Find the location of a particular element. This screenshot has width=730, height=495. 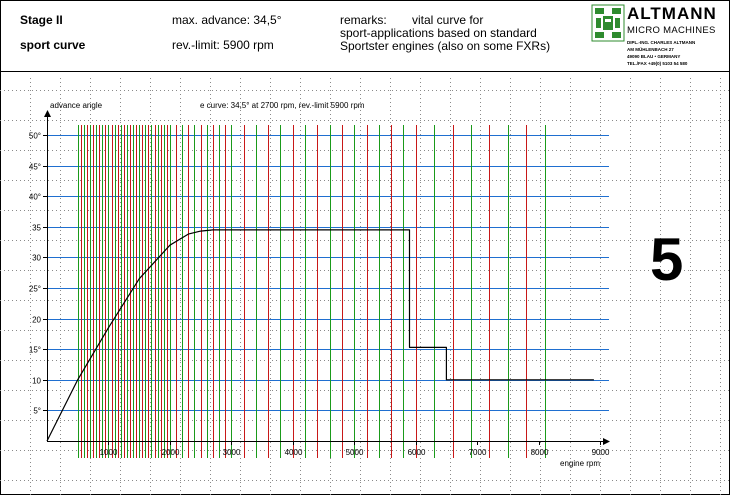

y-tick-label: 30 is located at coordinates (36, 258).